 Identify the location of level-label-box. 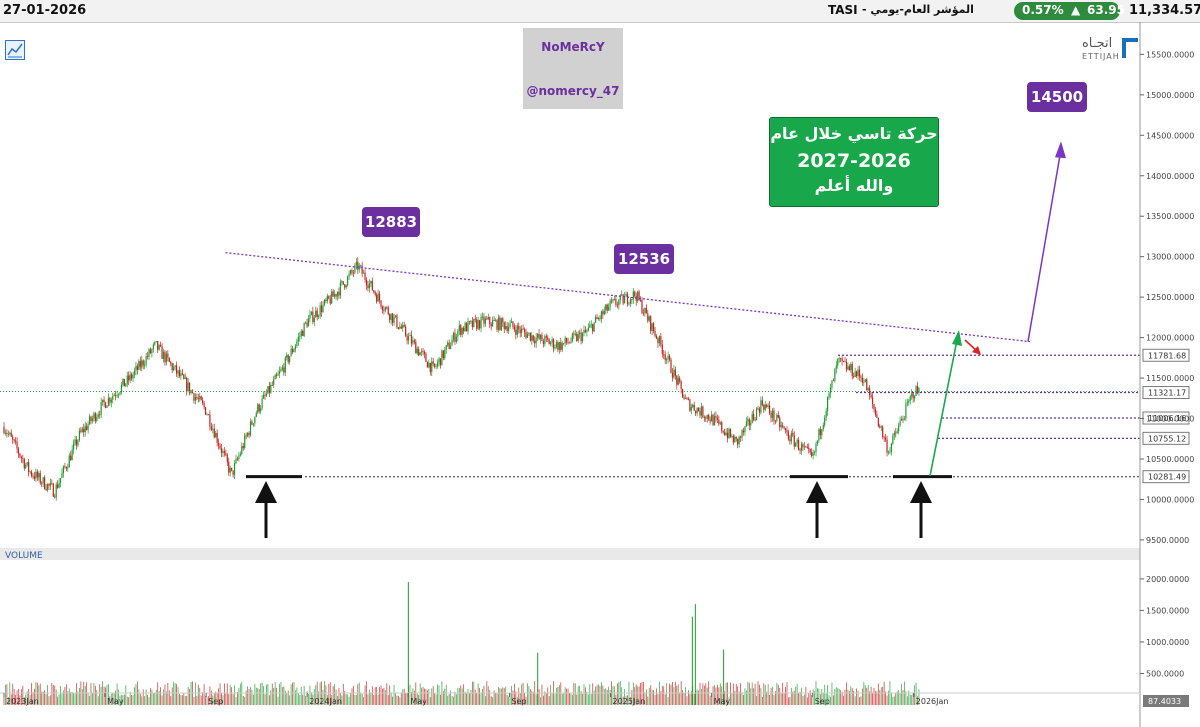
(1166, 355).